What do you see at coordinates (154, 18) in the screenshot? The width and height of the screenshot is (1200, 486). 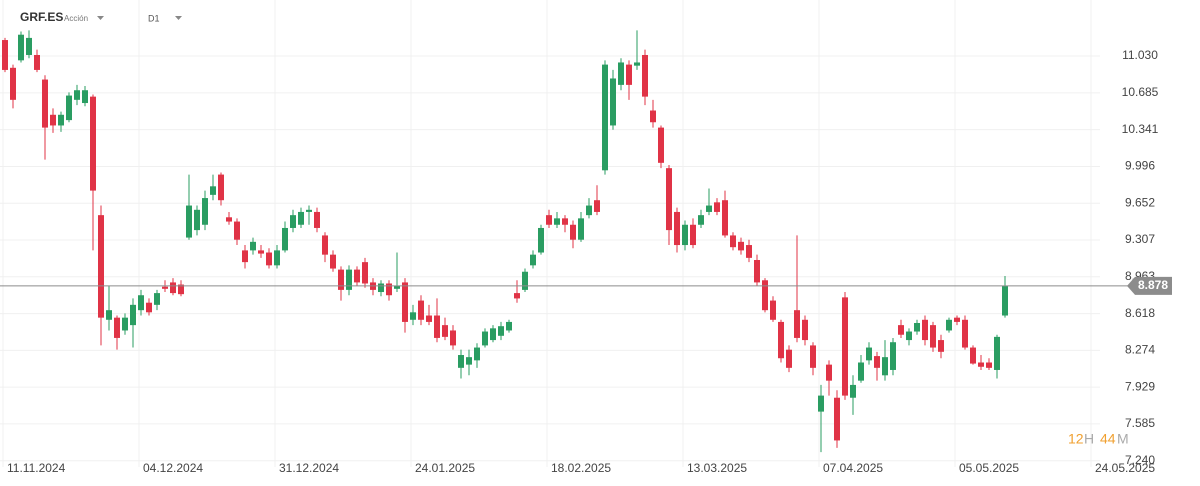 I see `timeframe: D1` at bounding box center [154, 18].